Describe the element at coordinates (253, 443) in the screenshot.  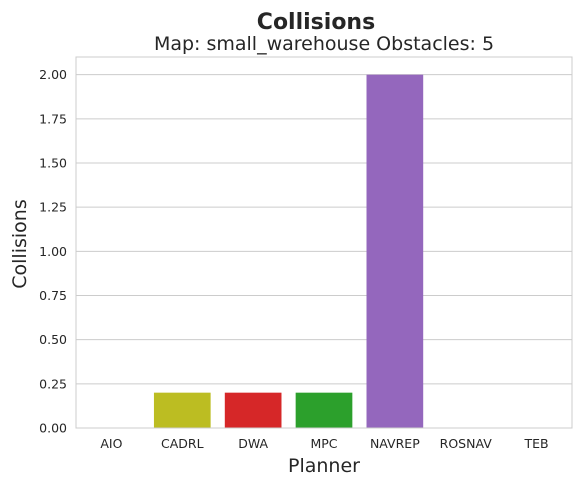
I see `x-tick-label-dwa: DWA` at that location.